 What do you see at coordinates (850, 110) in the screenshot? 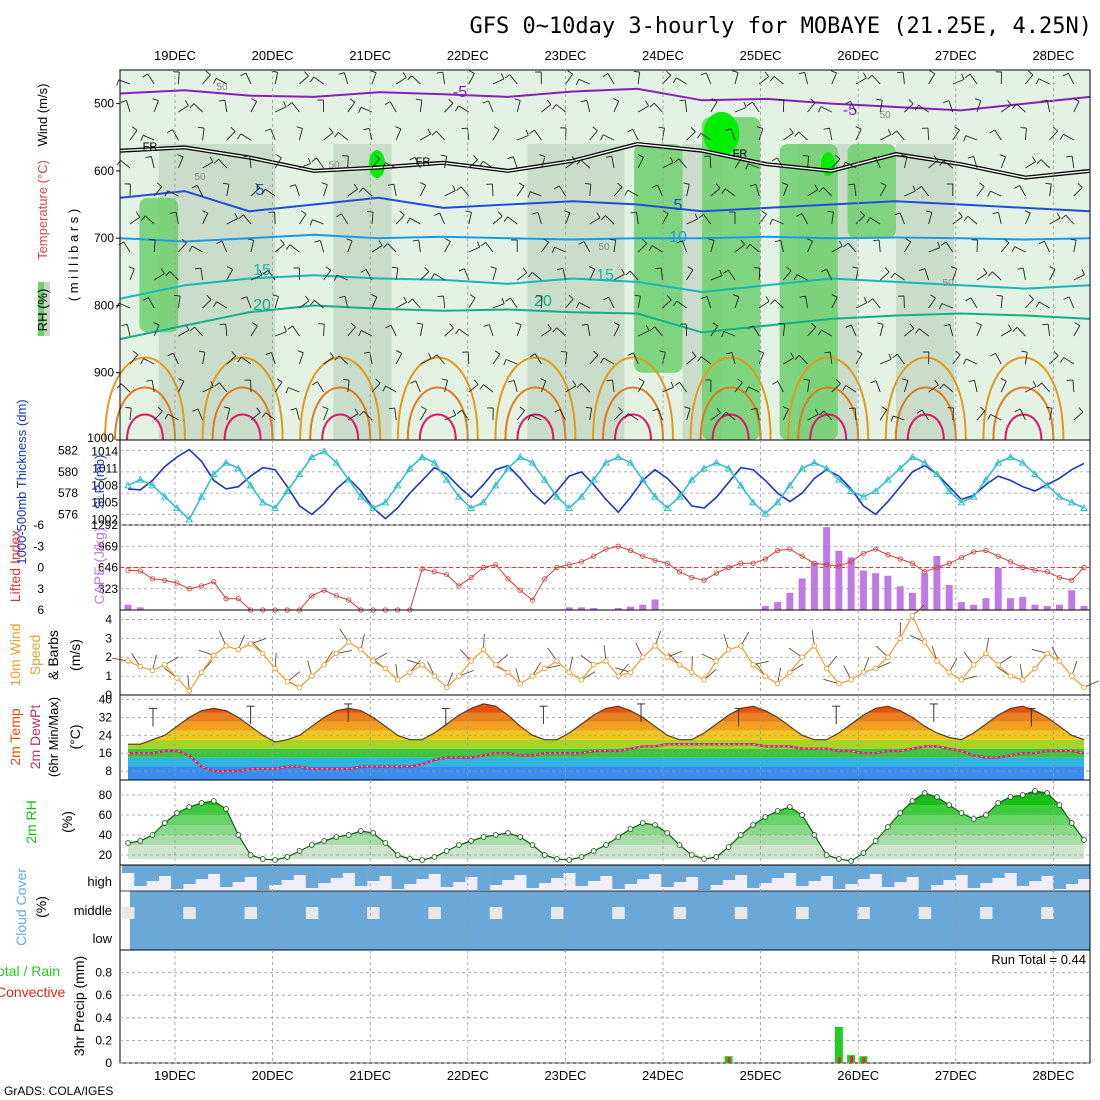
I see `isotherm-label: -5` at bounding box center [850, 110].